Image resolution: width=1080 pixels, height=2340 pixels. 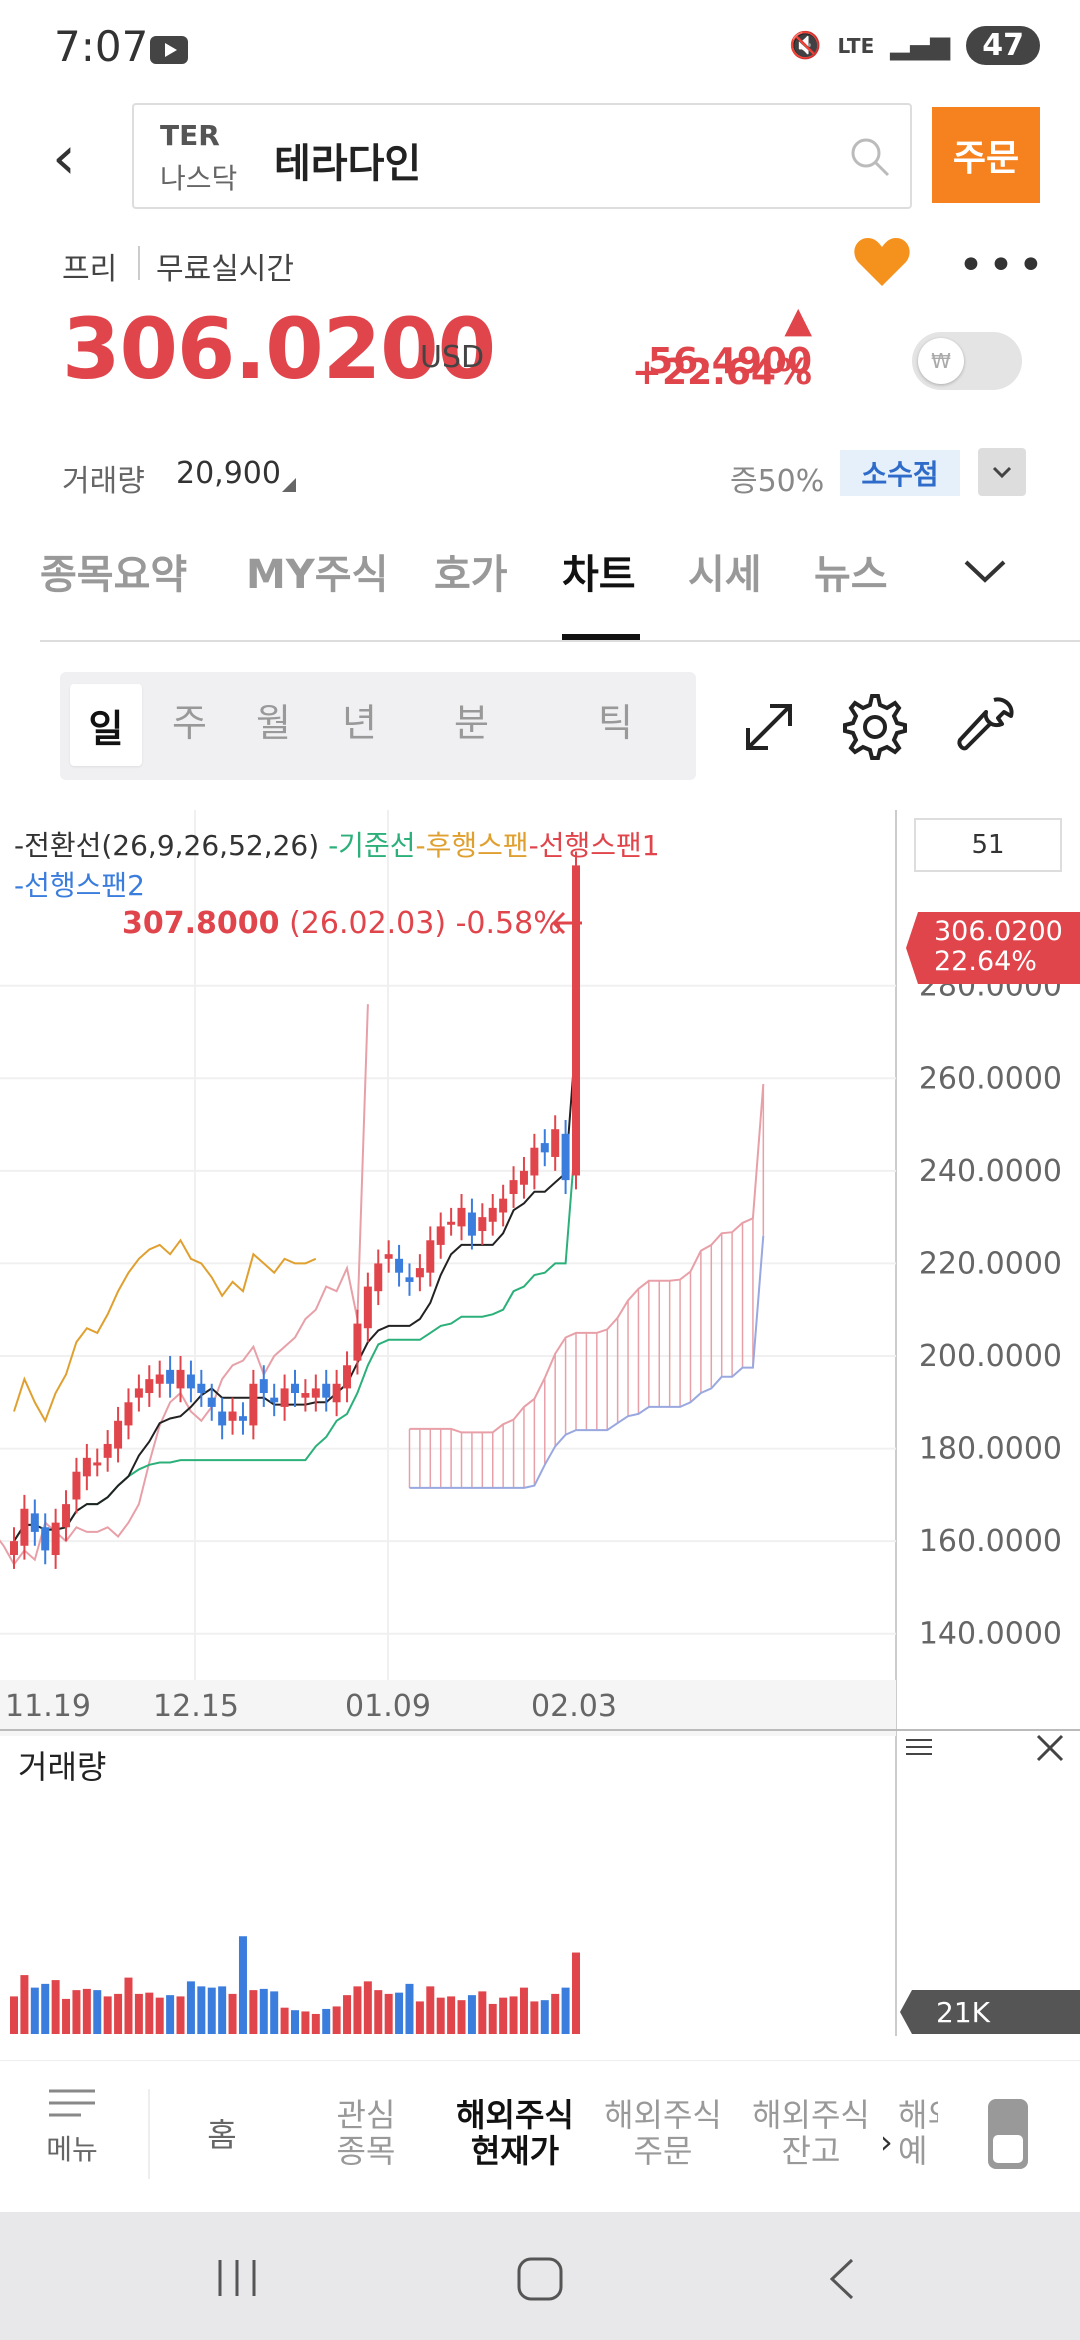 I want to click on signal-icon: ▂▄▆, so click(x=920, y=45).